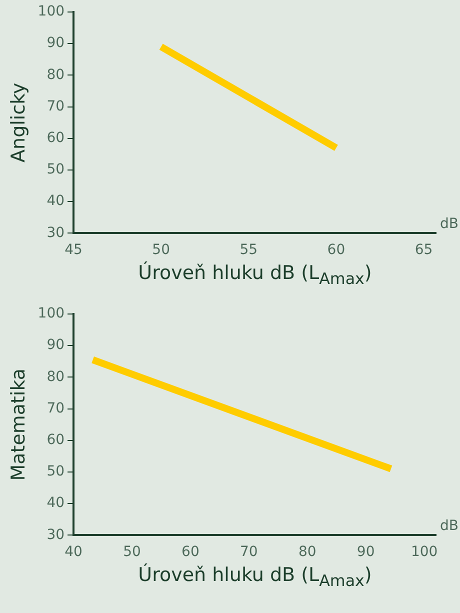 Image resolution: width=460 pixels, height=613 pixels. I want to click on y-axis-title: Matematika, so click(18, 424).